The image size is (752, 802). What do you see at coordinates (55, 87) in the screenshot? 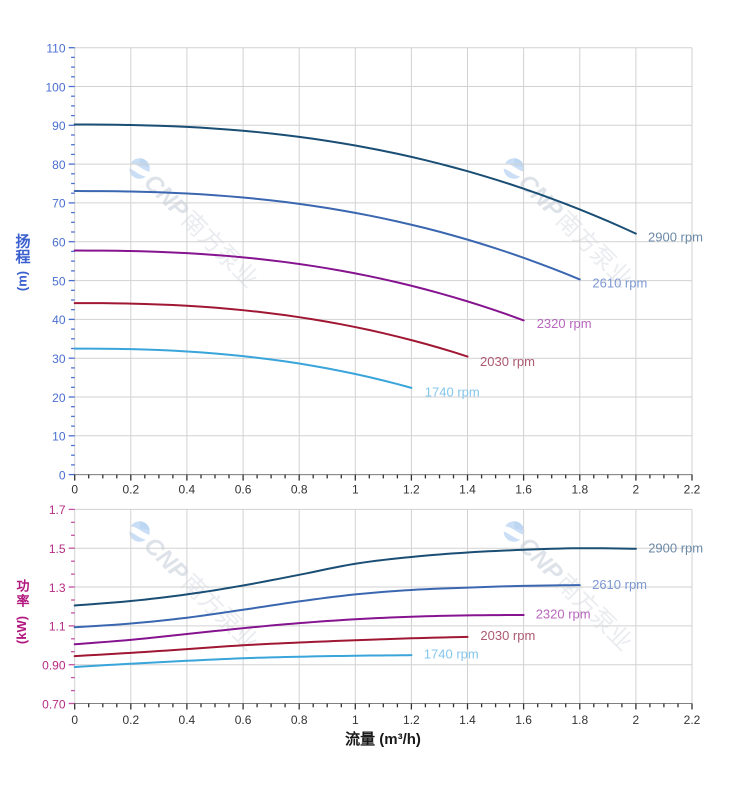
I see `svg-text: 100` at bounding box center [55, 87].